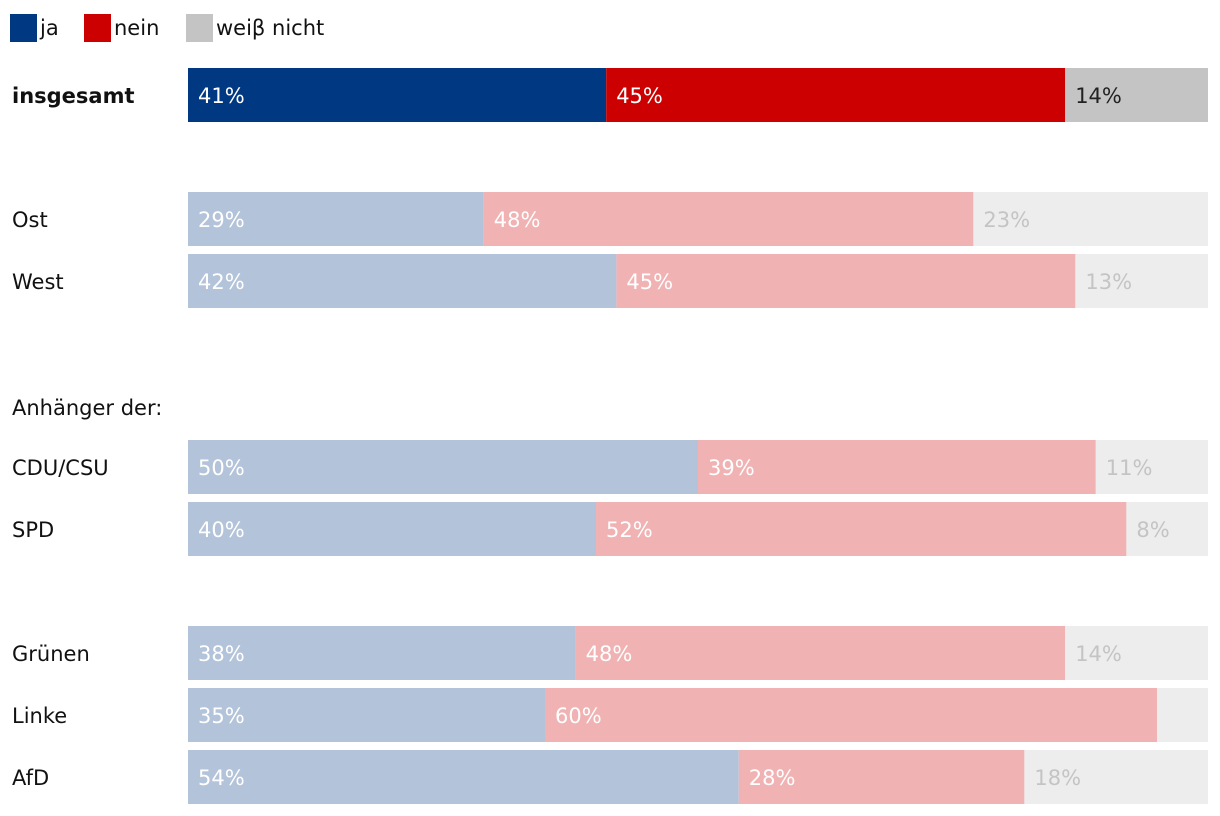  I want to click on row-label: West, so click(38, 282).